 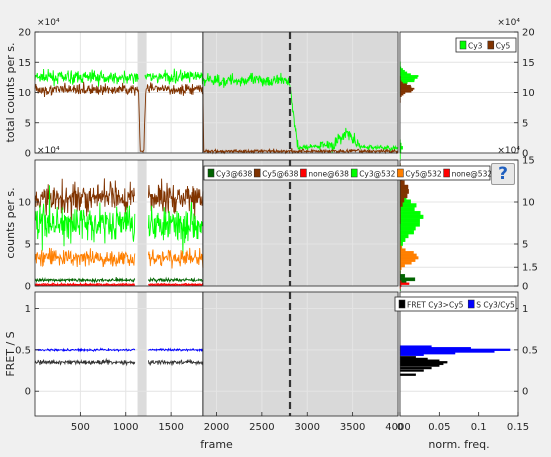 I want to click on legend-label: Cy3@638, so click(x=234, y=174).